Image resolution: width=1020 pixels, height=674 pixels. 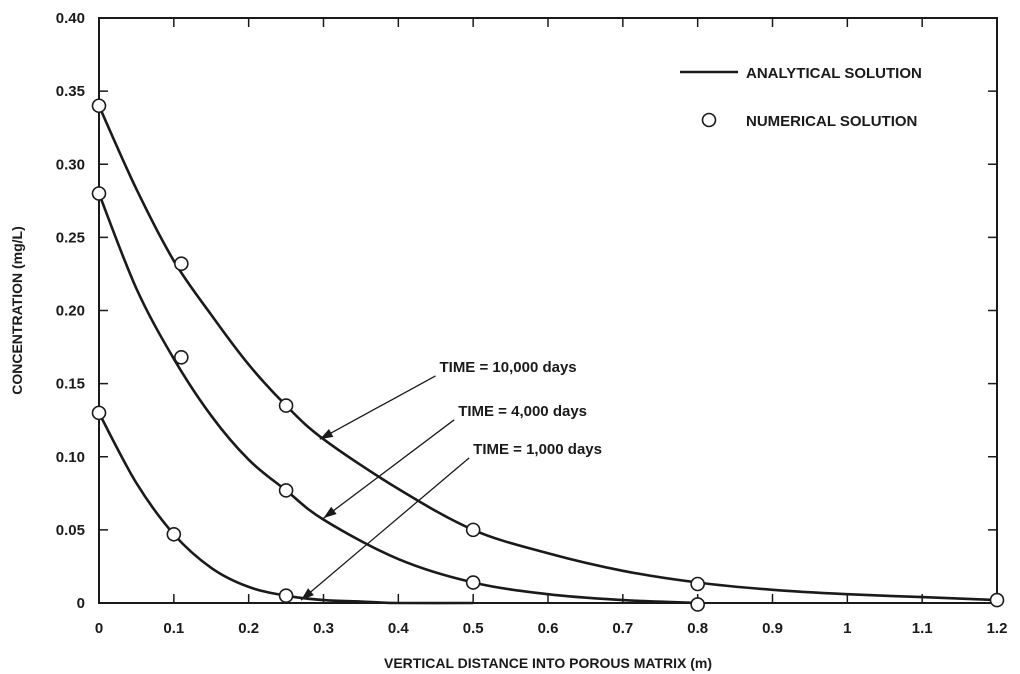 What do you see at coordinates (548, 628) in the screenshot?
I see `x-tick-label: 0.6` at bounding box center [548, 628].